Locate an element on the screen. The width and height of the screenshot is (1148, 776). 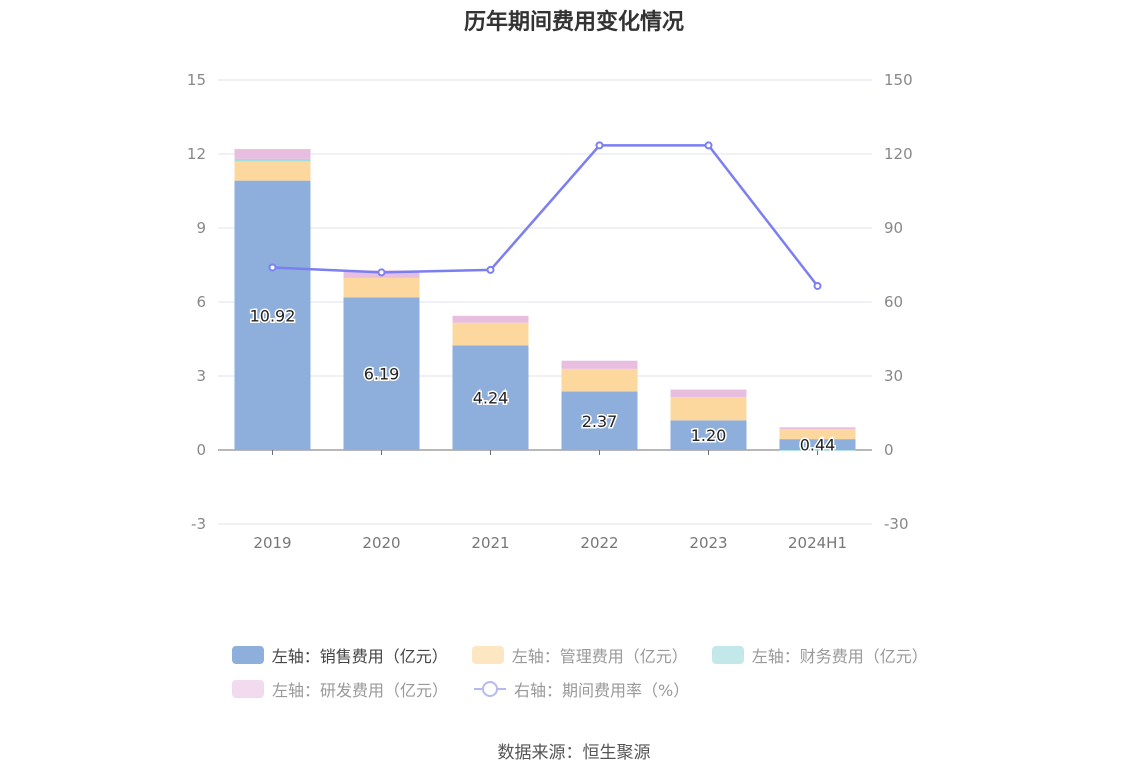
left-axis-tick-label: -3 is located at coordinates (198, 524).